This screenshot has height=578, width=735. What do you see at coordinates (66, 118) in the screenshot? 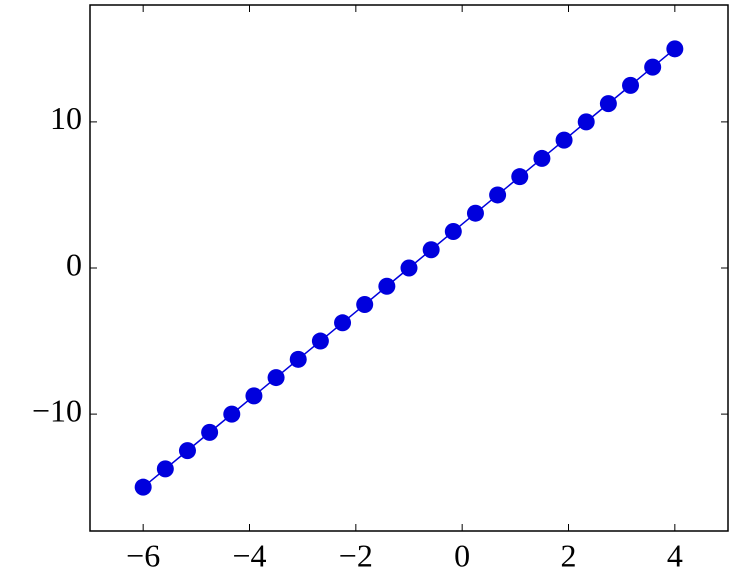
I see `y-tick-label: 10` at bounding box center [66, 118].